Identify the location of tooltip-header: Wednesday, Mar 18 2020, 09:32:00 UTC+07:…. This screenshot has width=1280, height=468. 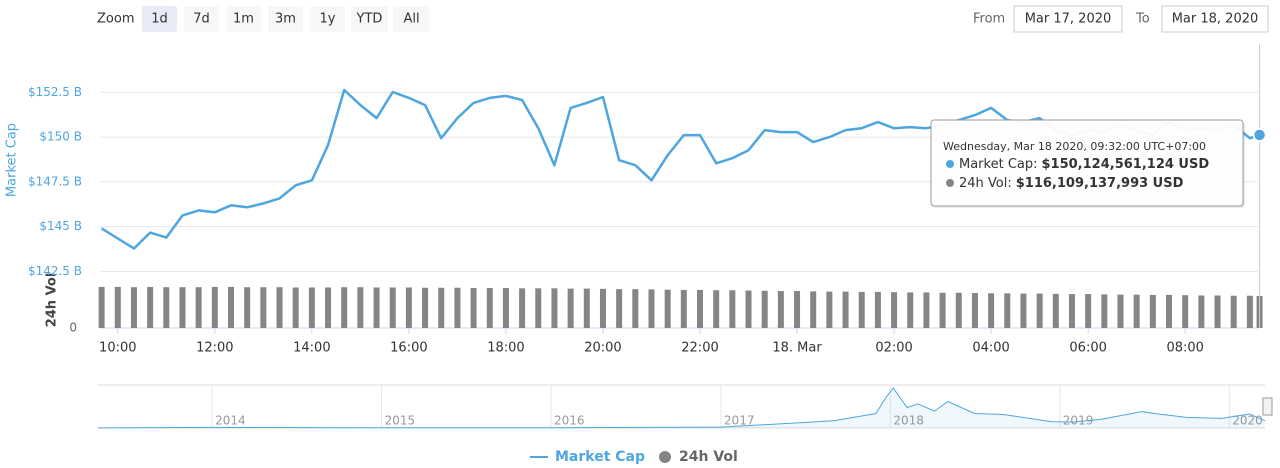
(1074, 146).